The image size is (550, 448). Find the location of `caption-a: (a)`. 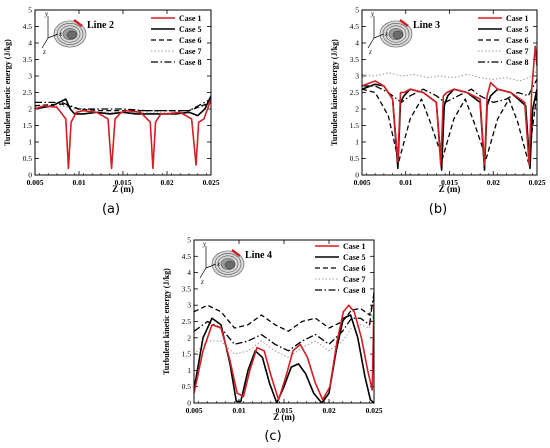

caption-a: (a) is located at coordinates (111, 209).